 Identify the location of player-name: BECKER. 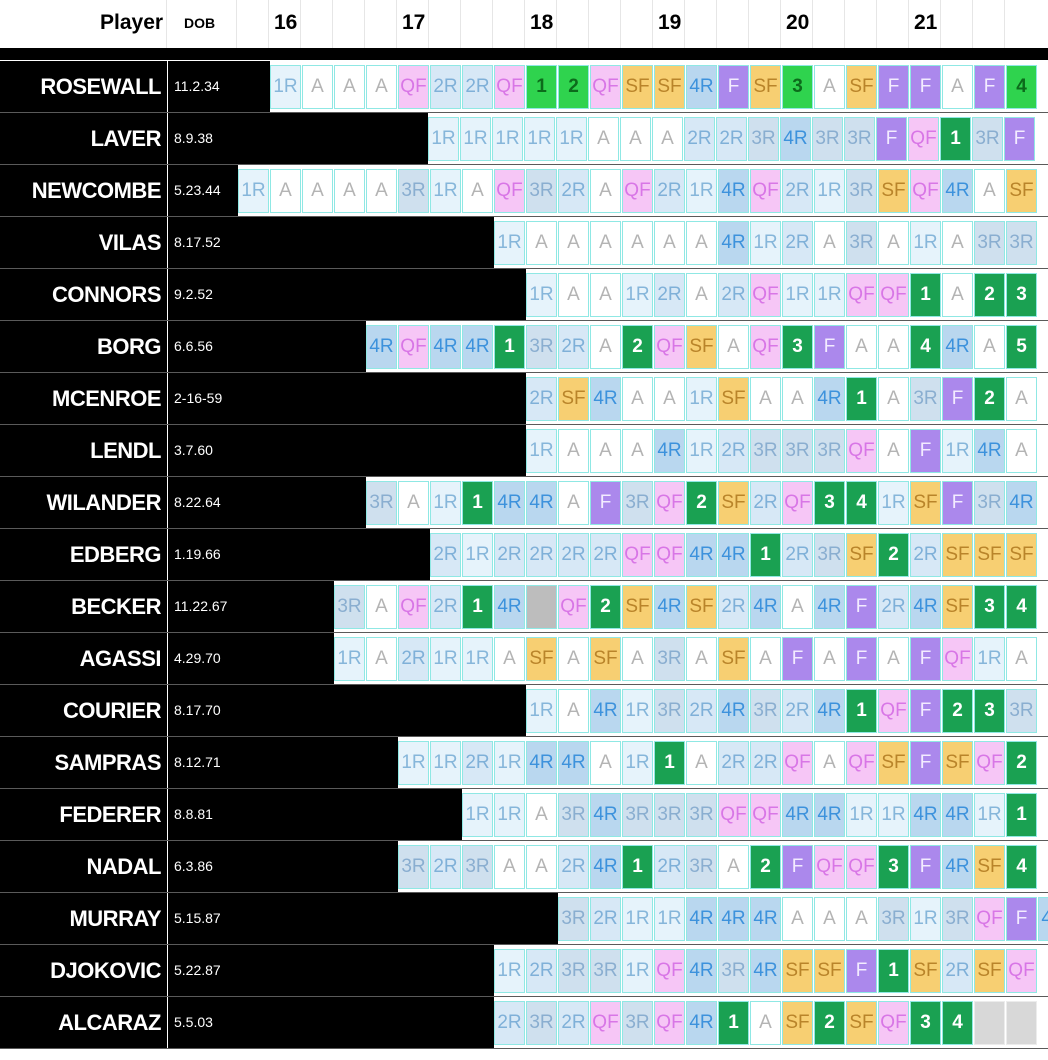
(83, 606).